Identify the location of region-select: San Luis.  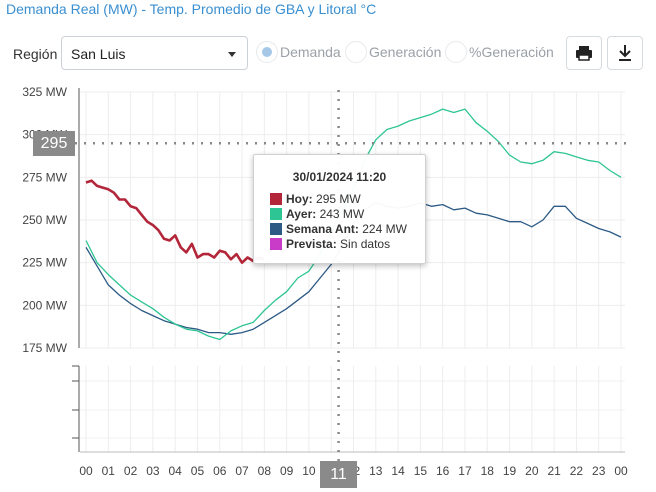
(154, 53).